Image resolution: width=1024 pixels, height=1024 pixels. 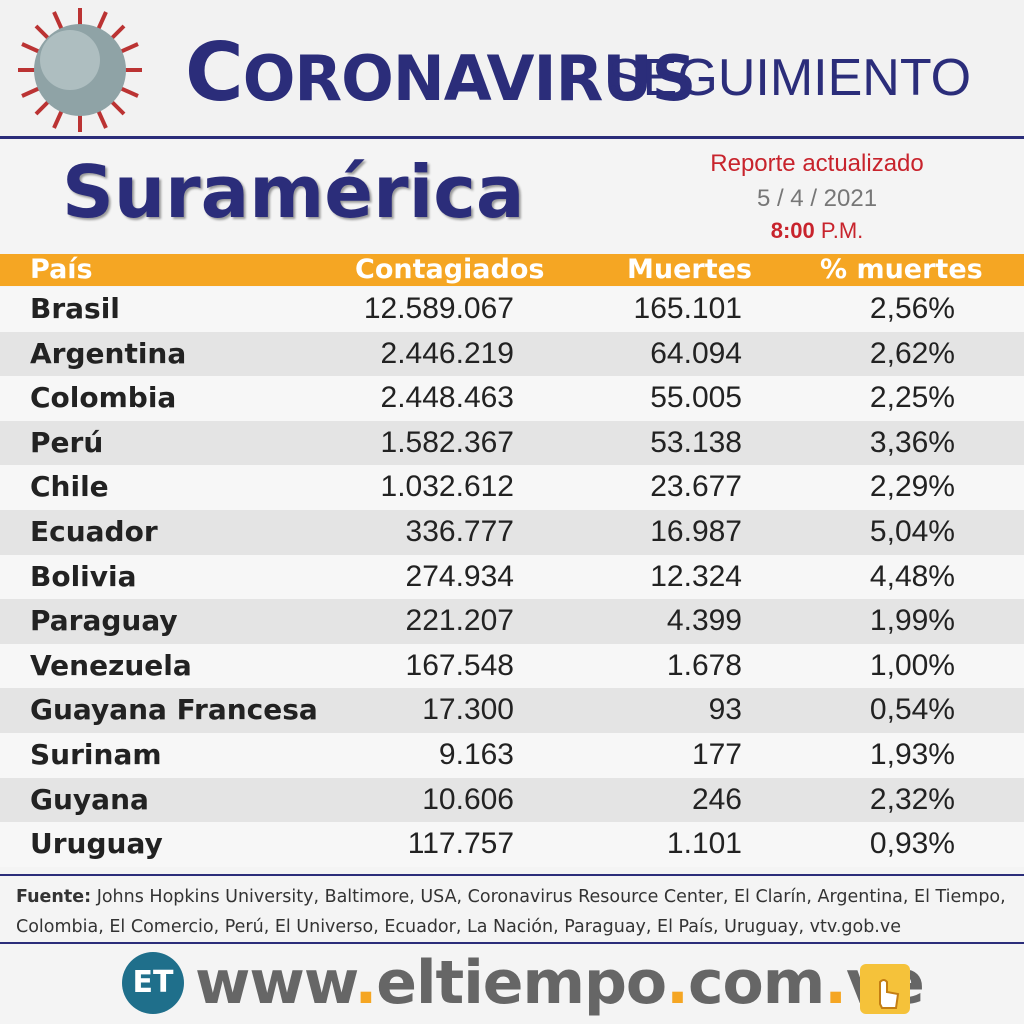 I want to click on table-row: Paraguay 221.207 4.399 1,99%, so click(x=512, y=621).